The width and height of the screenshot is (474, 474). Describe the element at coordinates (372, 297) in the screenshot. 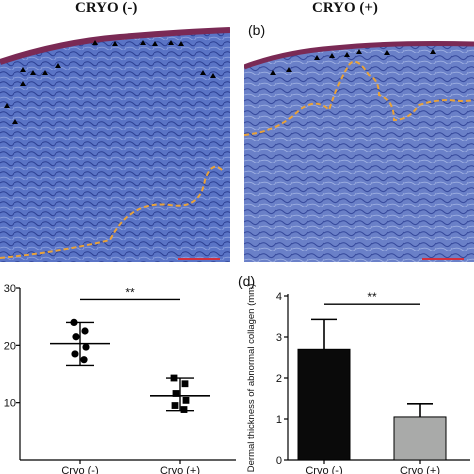

I see `significance-label-d: **` at that location.